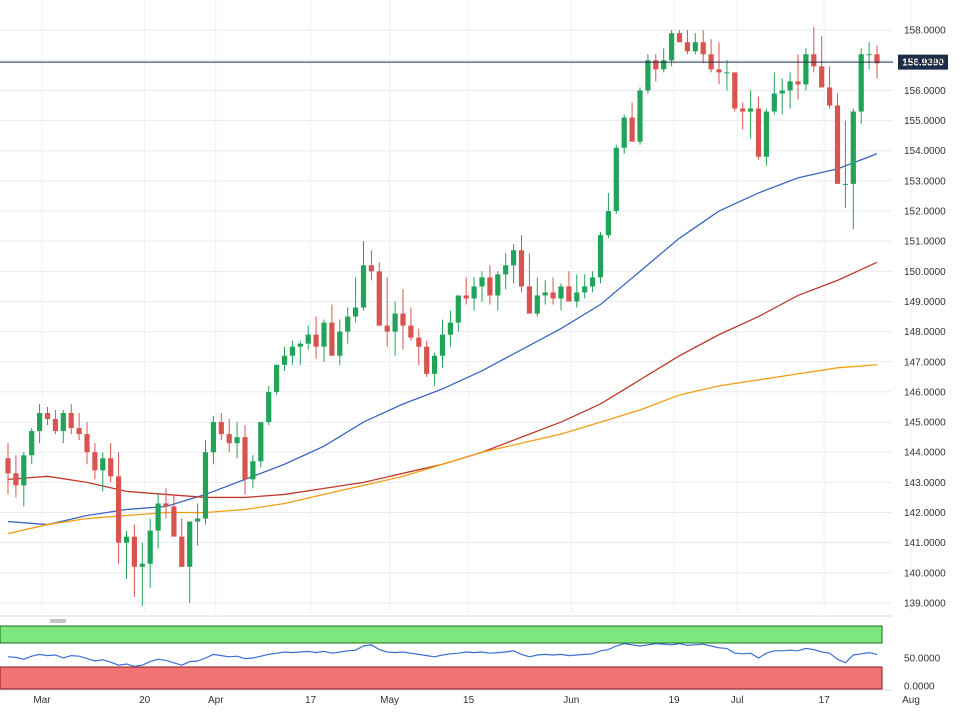 The height and width of the screenshot is (720, 964). Describe the element at coordinates (925, 242) in the screenshot. I see `price-tick-label: 151.0000` at that location.